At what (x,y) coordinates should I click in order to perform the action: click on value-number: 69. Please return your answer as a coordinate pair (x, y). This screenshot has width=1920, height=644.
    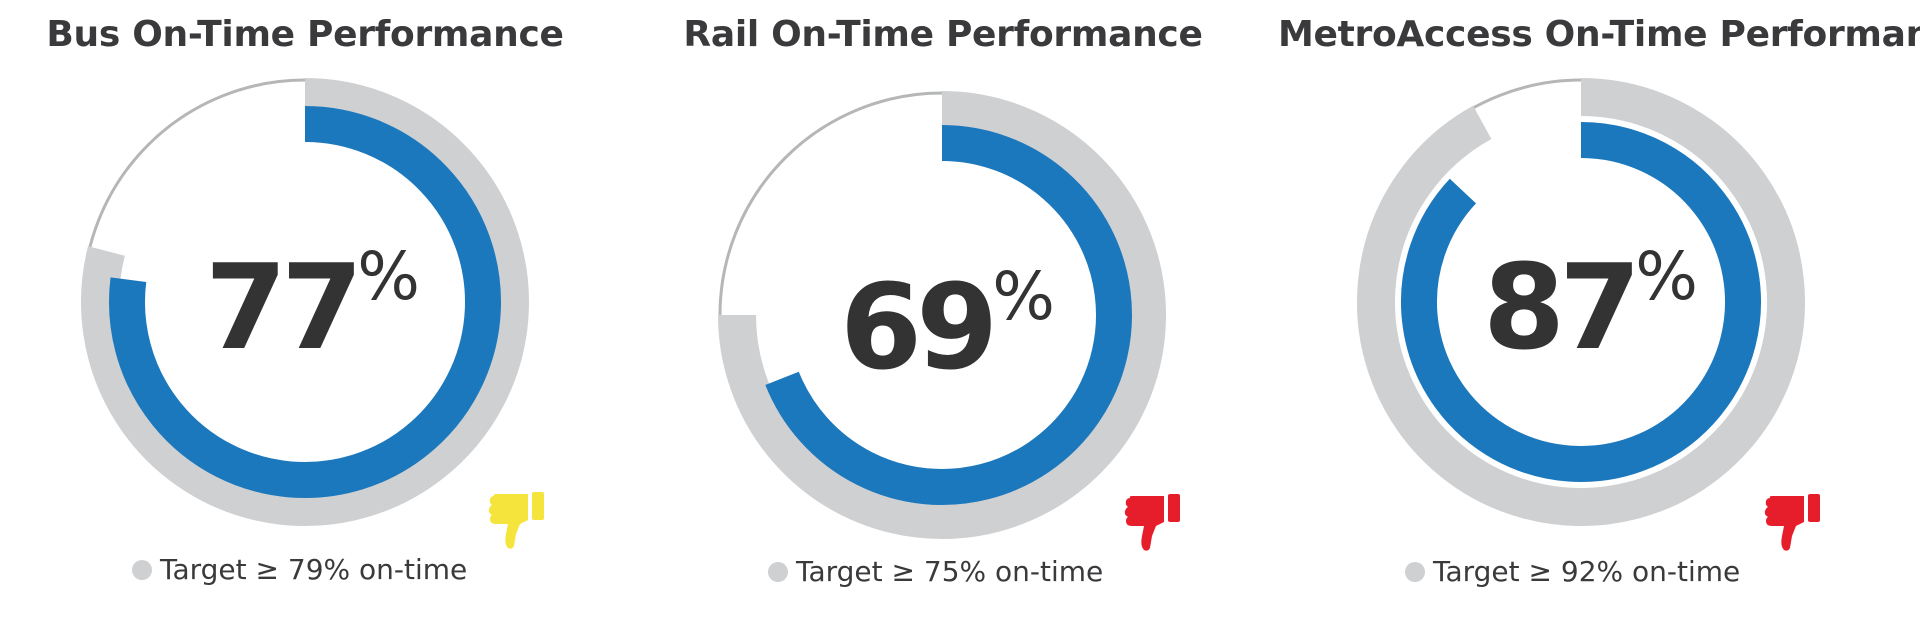
    Looking at the image, I should click on (919, 327).